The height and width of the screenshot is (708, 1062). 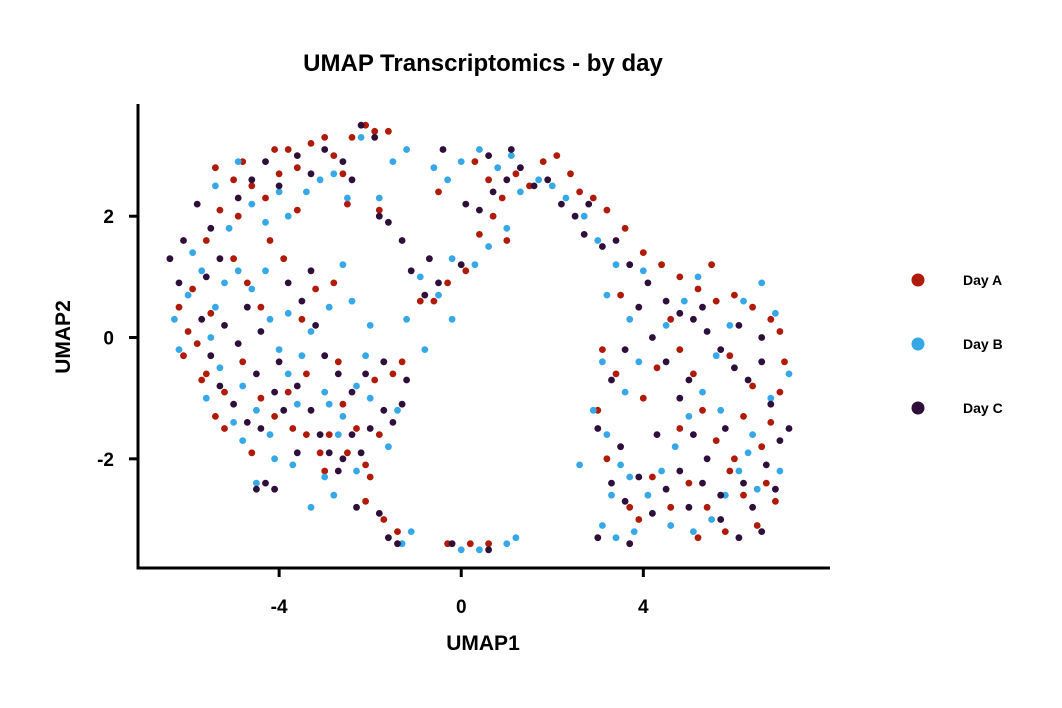 What do you see at coordinates (957, 408) in the screenshot?
I see `legend-item: Day C` at bounding box center [957, 408].